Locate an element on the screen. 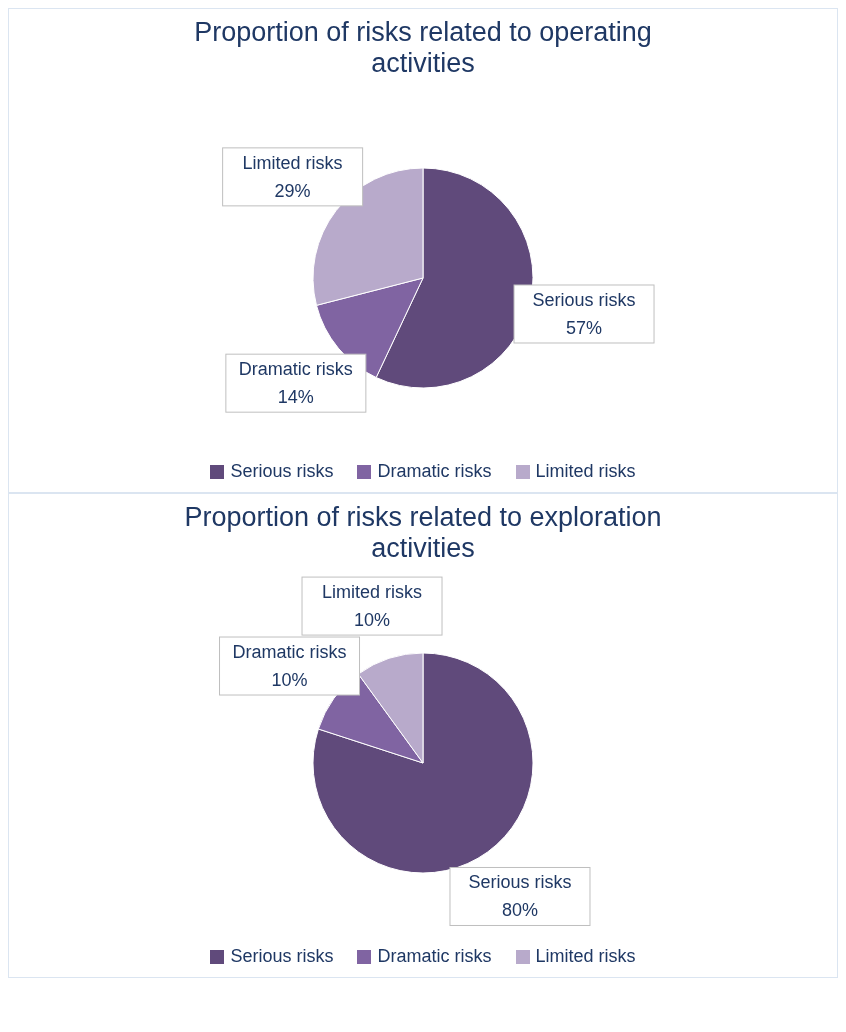 Image resolution: width=846 pixels, height=1032 pixels. data-label: 14% is located at coordinates (295, 397).